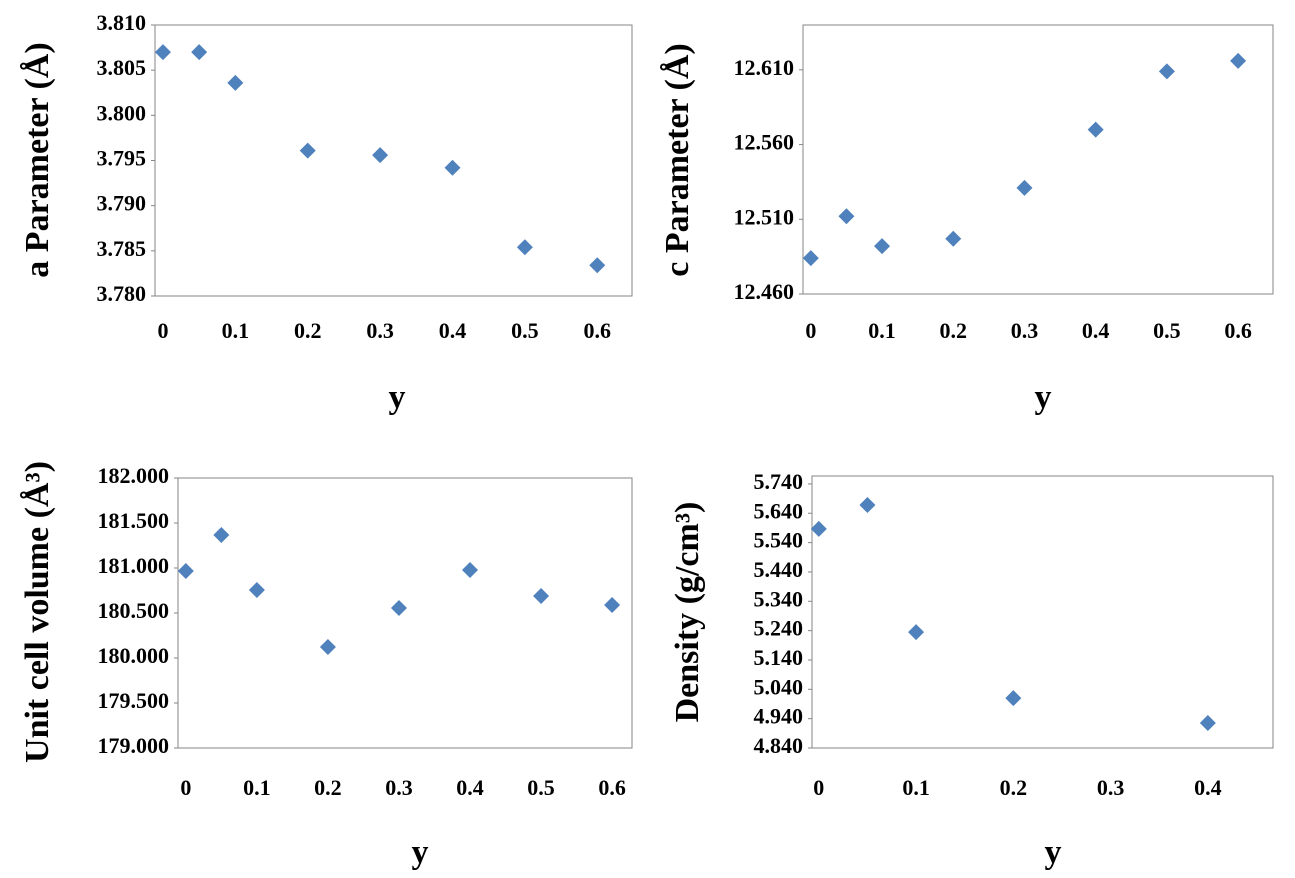  Describe the element at coordinates (122, 203) in the screenshot. I see `y-tick-label: 3.790` at that location.